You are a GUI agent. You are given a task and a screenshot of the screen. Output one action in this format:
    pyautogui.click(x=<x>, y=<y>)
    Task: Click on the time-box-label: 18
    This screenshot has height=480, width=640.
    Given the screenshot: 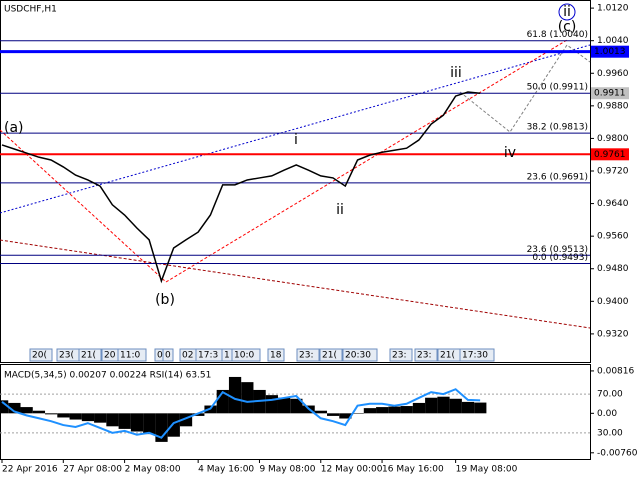 What is the action you would take?
    pyautogui.click(x=276, y=356)
    